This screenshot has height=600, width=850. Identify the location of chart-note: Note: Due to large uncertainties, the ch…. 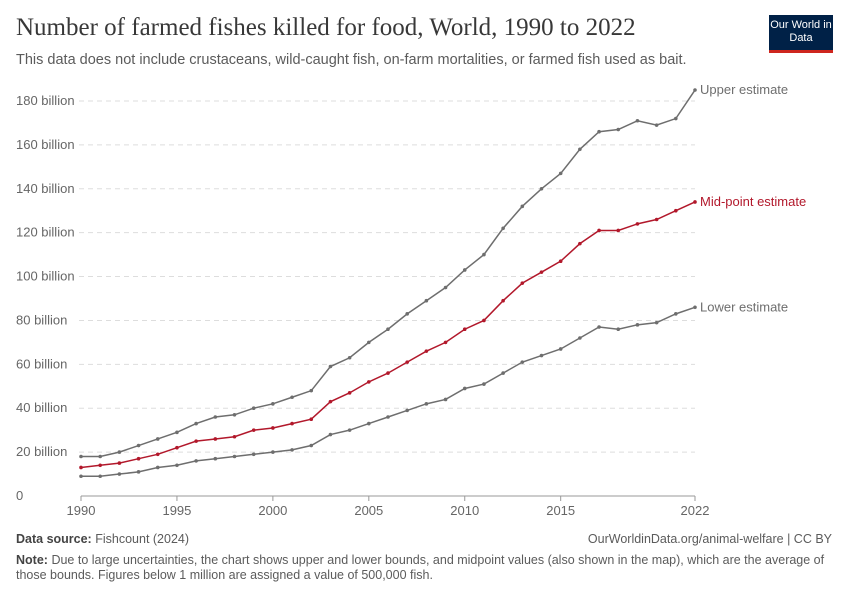
(423, 568).